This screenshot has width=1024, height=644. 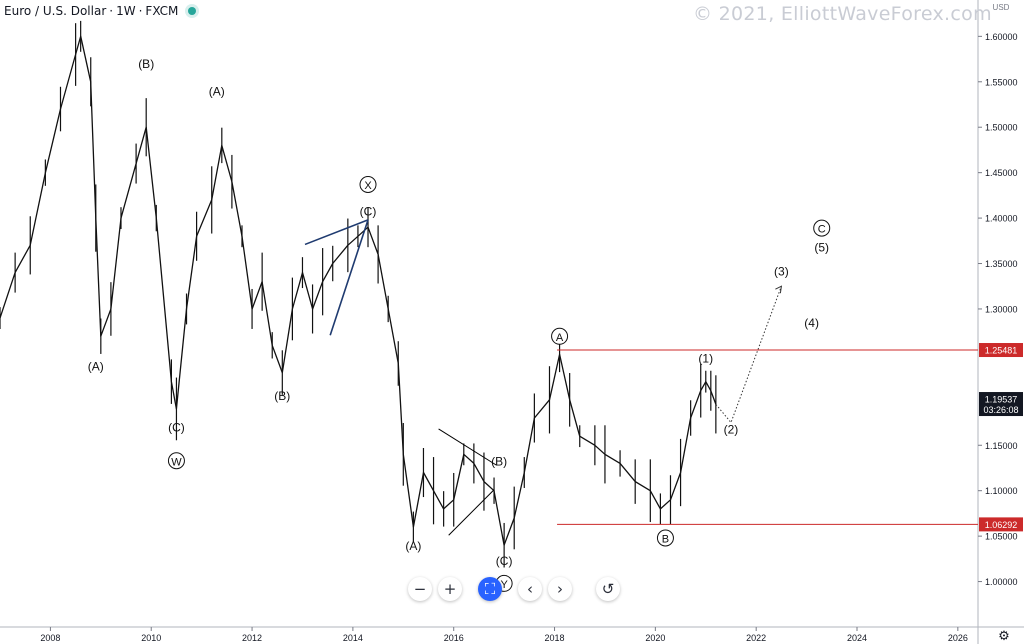 What do you see at coordinates (454, 638) in the screenshot?
I see `x-tick-label-4: 2016` at bounding box center [454, 638].